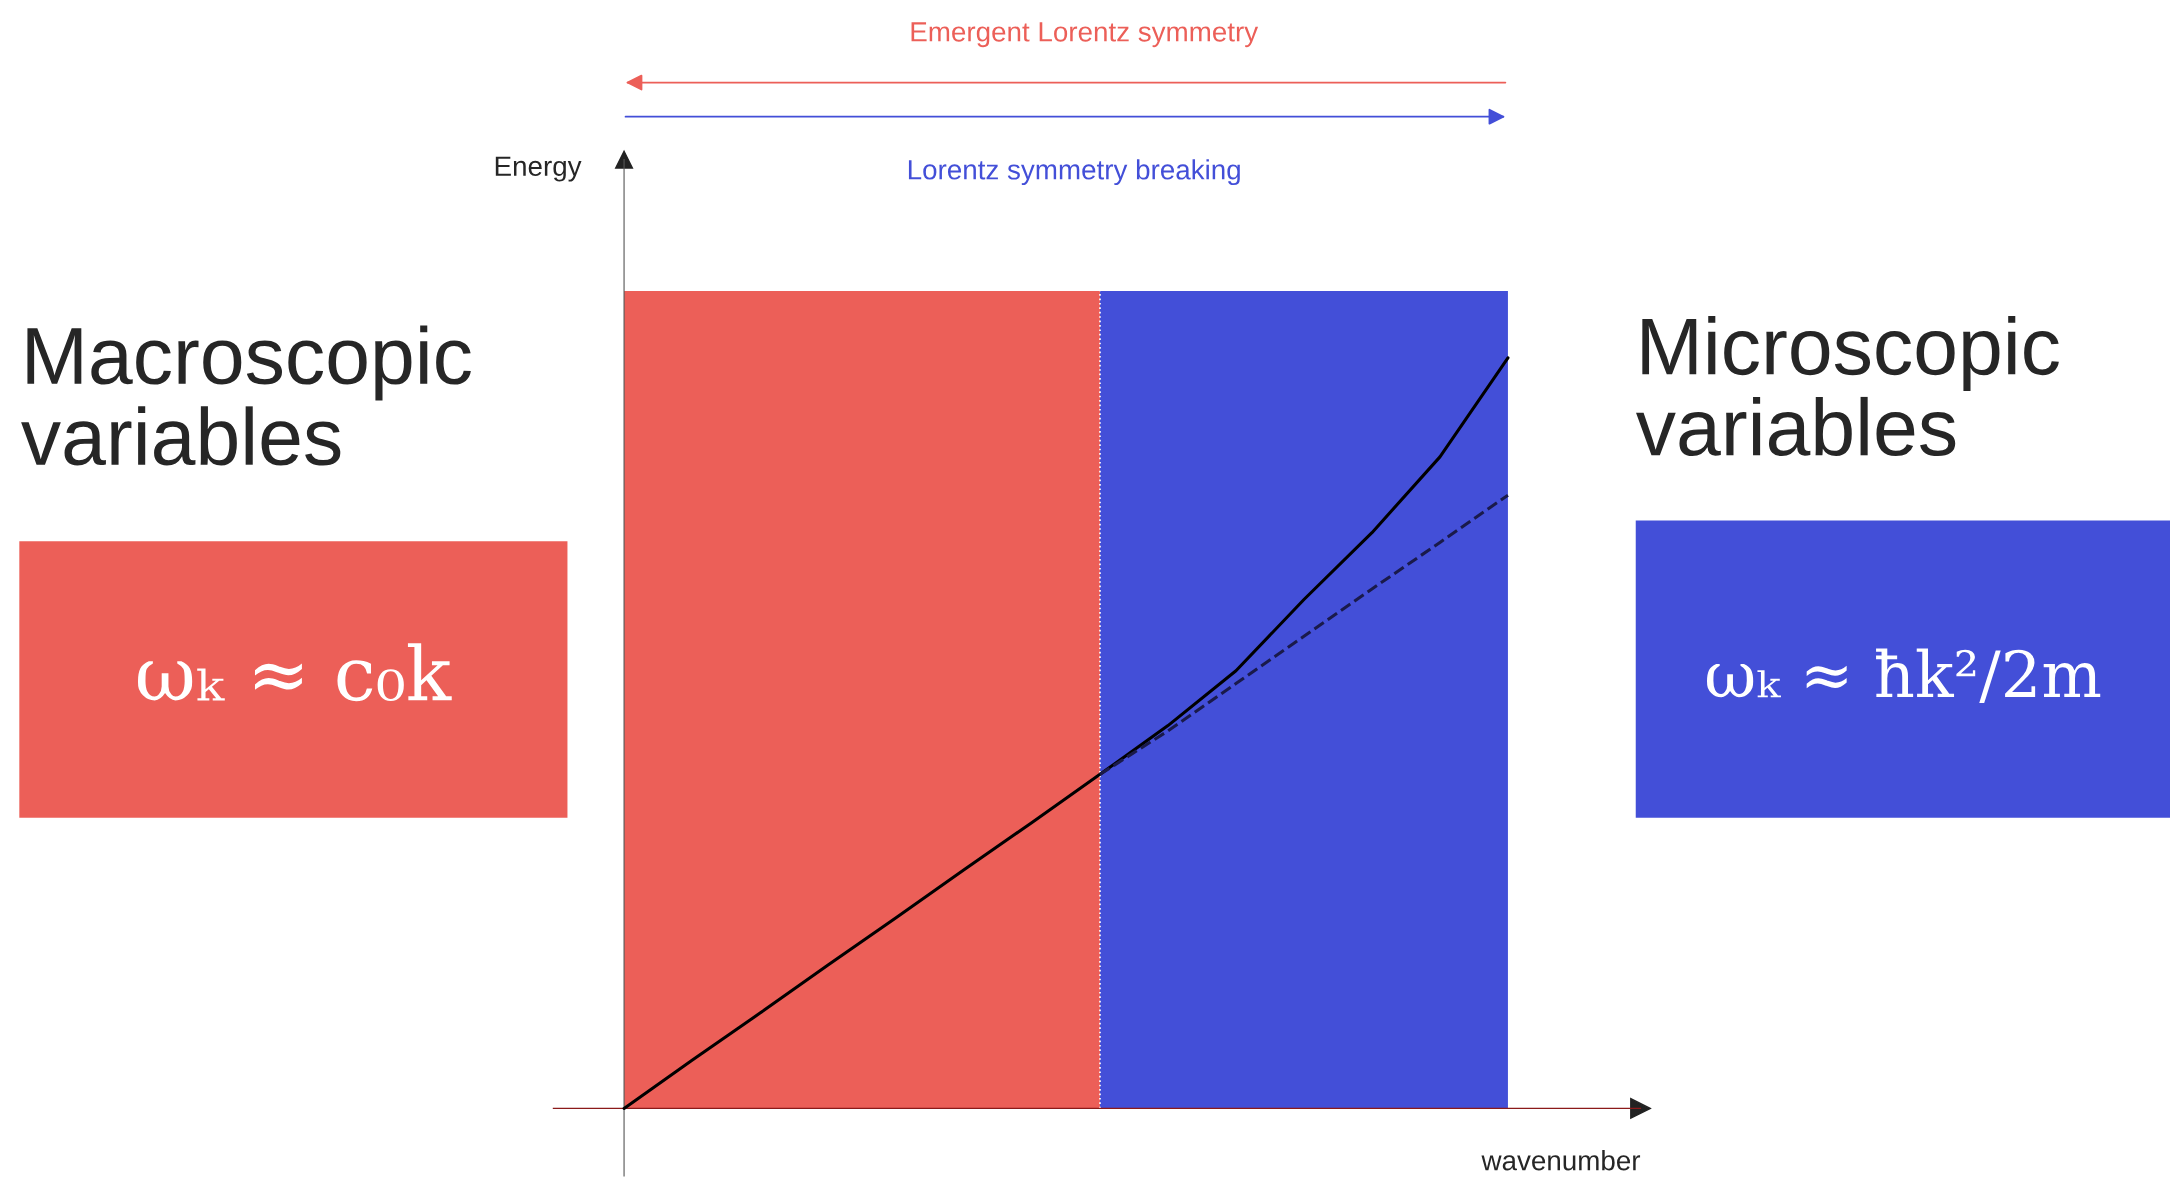 The image size is (2170, 1179). Describe the element at coordinates (1561, 1160) in the screenshot. I see `x-axis-title: wavenumber` at that location.